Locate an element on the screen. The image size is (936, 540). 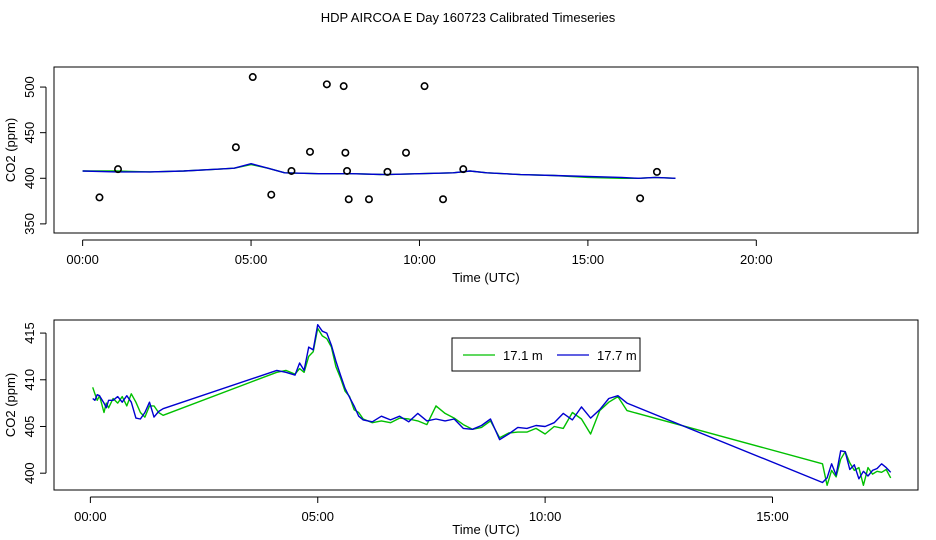
y-tick-label: 500 is located at coordinates (29, 87).